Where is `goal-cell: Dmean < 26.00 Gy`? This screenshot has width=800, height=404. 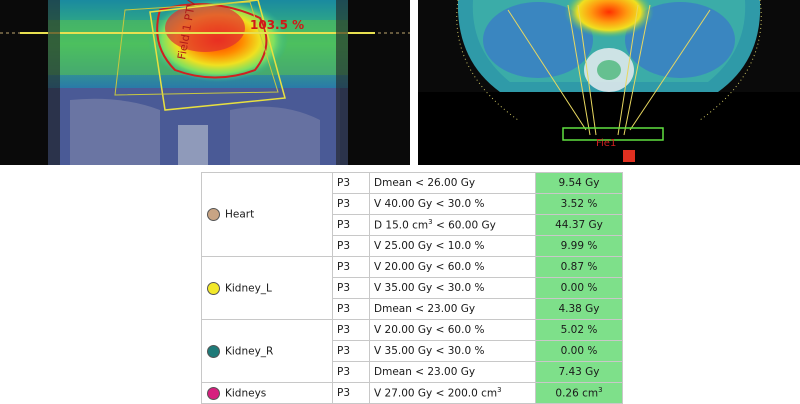 goal-cell: Dmean < 26.00 Gy is located at coordinates (452, 183).